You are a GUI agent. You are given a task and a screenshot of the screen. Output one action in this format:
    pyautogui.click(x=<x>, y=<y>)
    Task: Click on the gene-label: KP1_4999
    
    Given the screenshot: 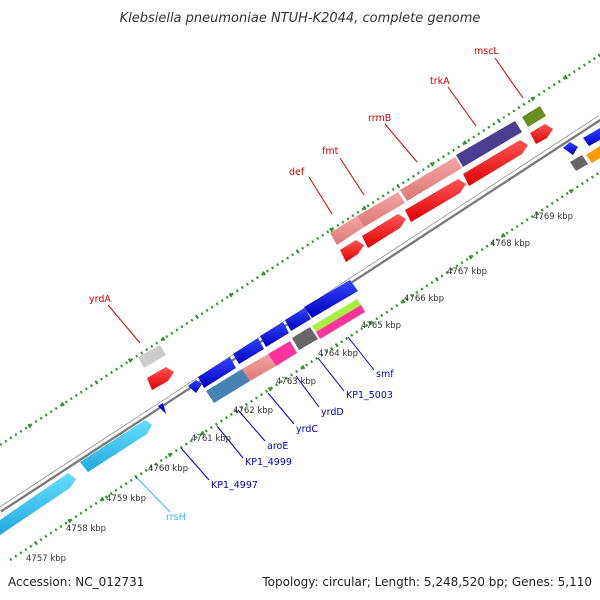 What is the action you would take?
    pyautogui.click(x=268, y=462)
    